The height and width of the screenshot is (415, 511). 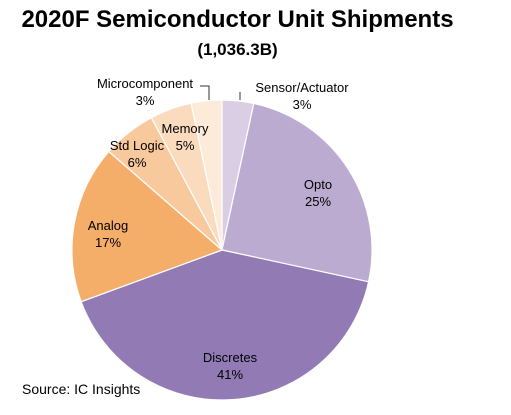 What do you see at coordinates (230, 374) in the screenshot?
I see `slice-value-label: 41%` at bounding box center [230, 374].